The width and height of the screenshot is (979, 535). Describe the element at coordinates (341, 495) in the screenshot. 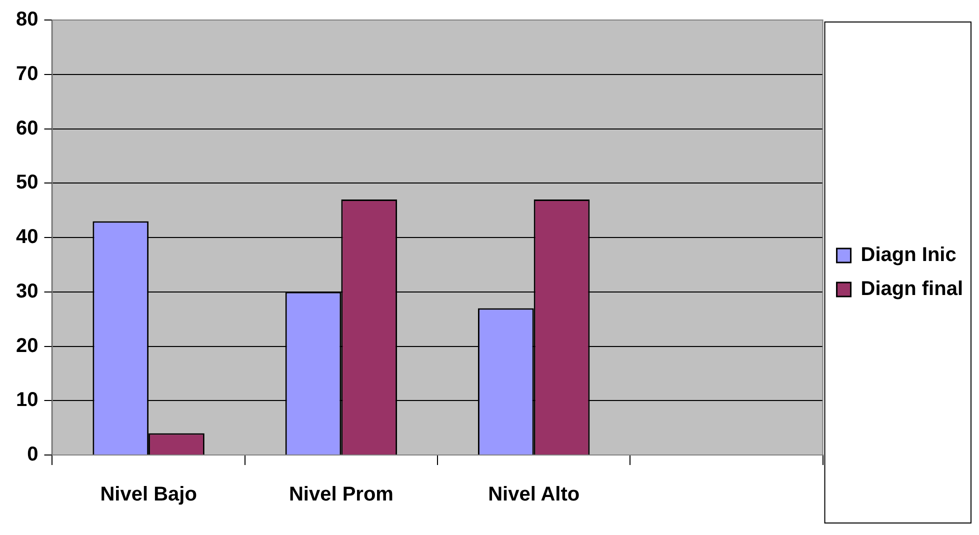

I see `x-tick-label: Nivel Prom` at that location.